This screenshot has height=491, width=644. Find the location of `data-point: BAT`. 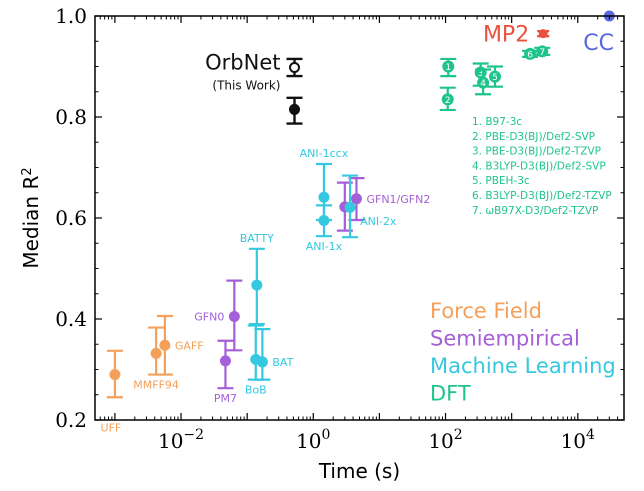

data-point: BAT is located at coordinates (274, 354).